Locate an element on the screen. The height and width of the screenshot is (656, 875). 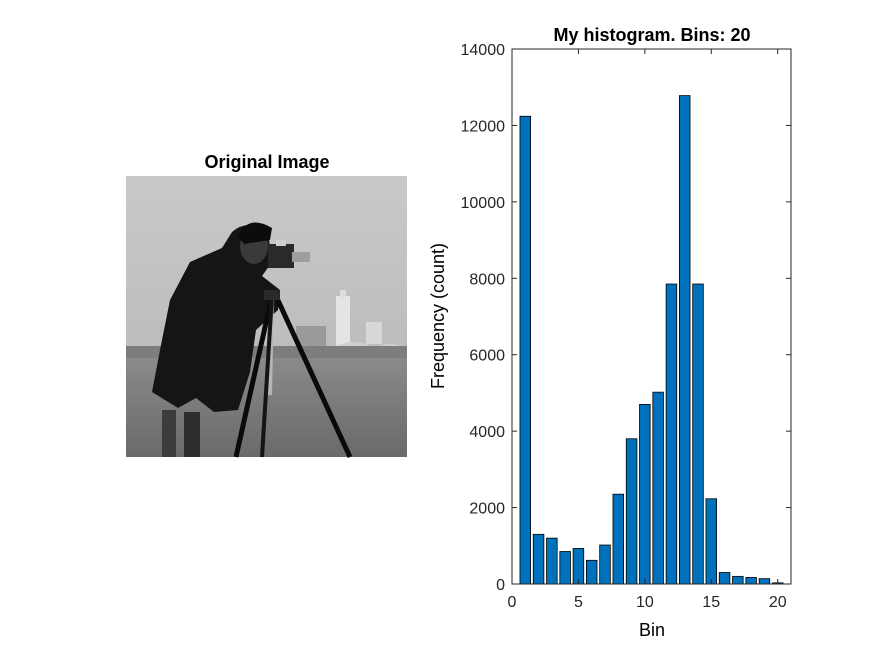
y-tick-label: 10000 is located at coordinates (483, 203).